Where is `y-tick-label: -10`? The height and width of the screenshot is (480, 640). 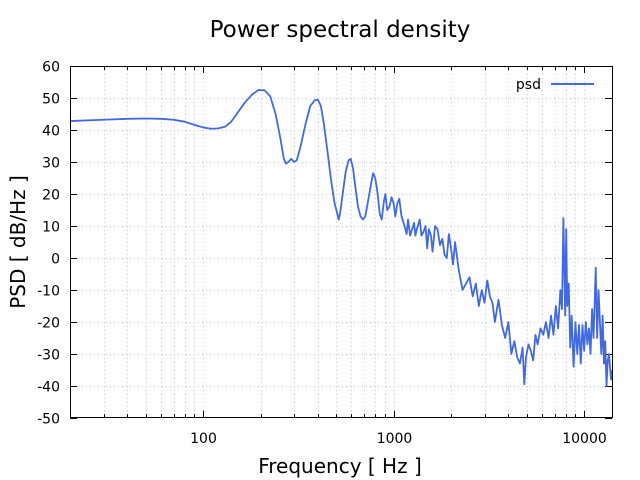
y-tick-label: -10 is located at coordinates (48, 292).